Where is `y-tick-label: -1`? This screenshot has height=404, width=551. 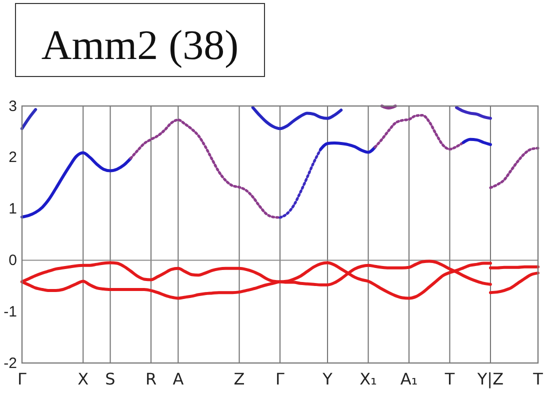
y-tick-label: -1 is located at coordinates (10, 311).